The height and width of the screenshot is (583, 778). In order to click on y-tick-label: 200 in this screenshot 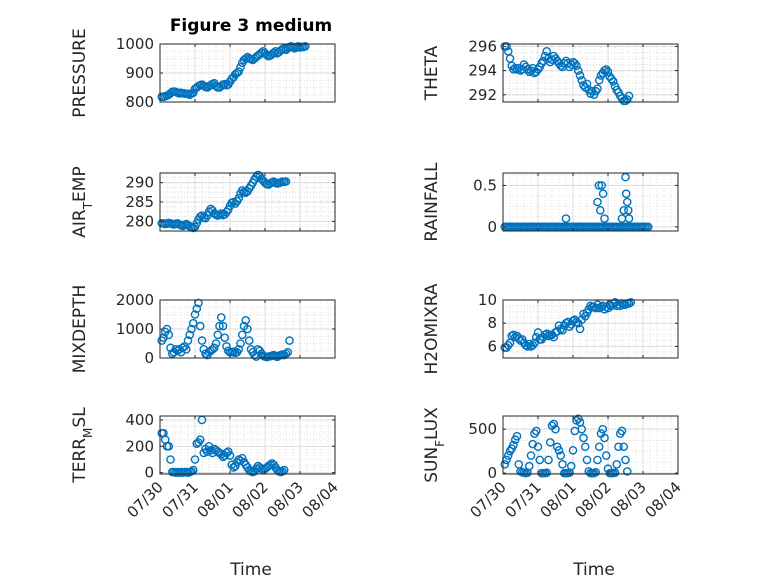, I will do `click(139, 446)`.